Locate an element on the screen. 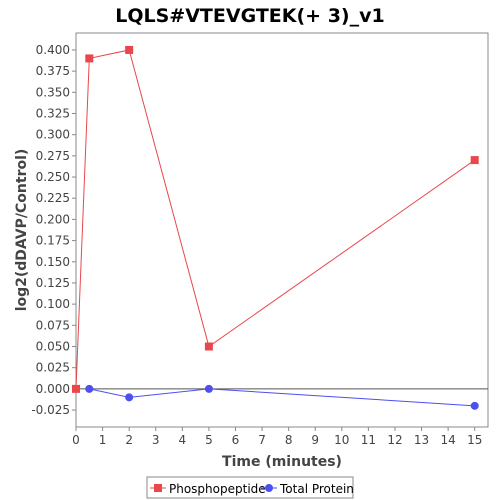 This screenshot has width=500, height=500. y-tick-label: 0.375 is located at coordinates (53, 71).